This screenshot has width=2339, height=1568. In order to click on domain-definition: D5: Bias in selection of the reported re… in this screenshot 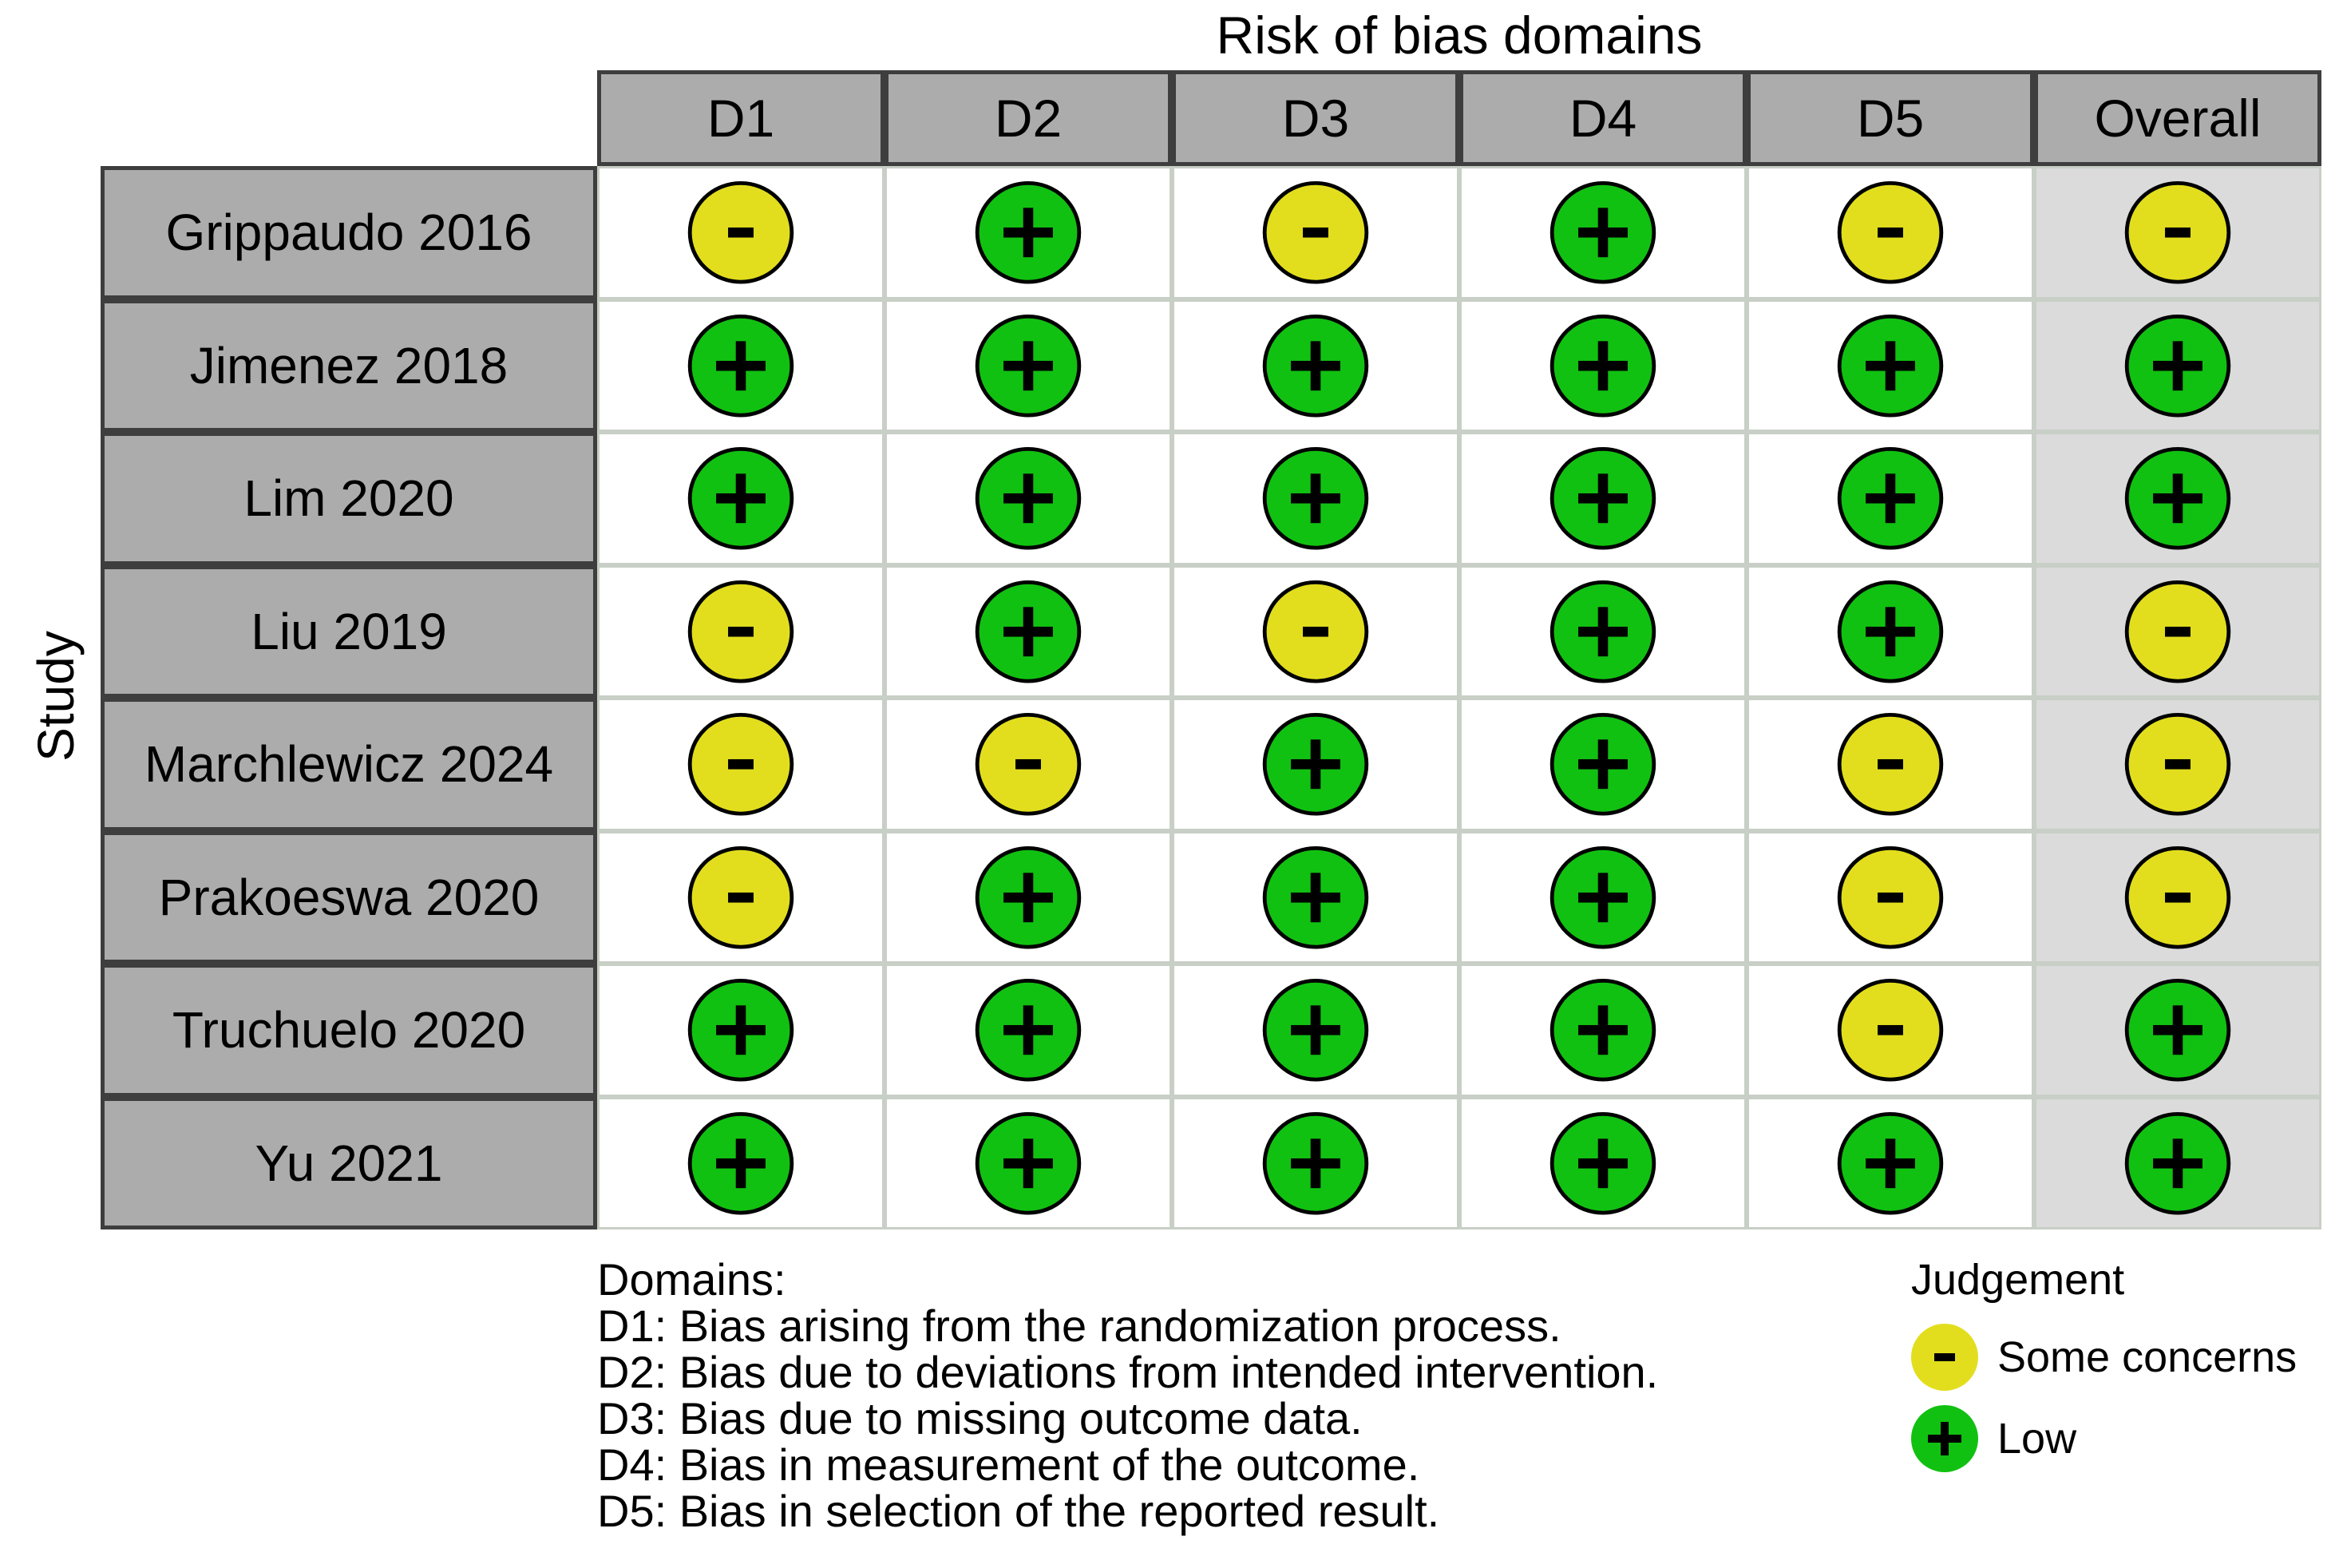, I will do `click(1019, 1511)`.